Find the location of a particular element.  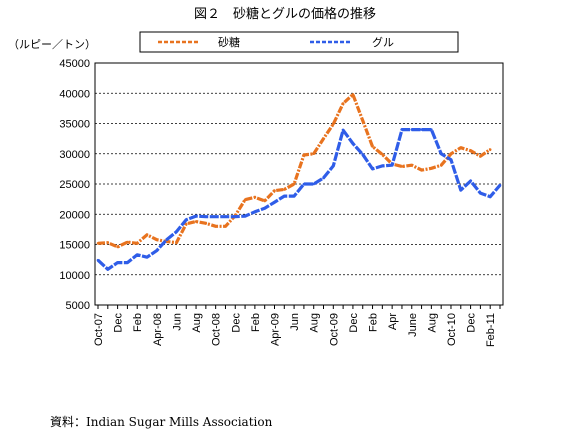

y-tick-label: 20000 is located at coordinates (74, 215).